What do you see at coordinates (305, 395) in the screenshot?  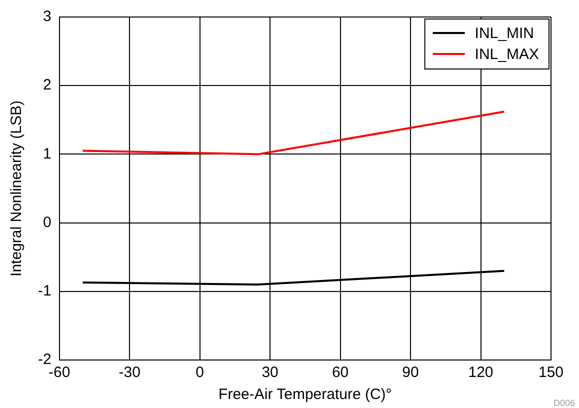 I see `x-axis-title: Free-Air Temperature (C)°` at bounding box center [305, 395].